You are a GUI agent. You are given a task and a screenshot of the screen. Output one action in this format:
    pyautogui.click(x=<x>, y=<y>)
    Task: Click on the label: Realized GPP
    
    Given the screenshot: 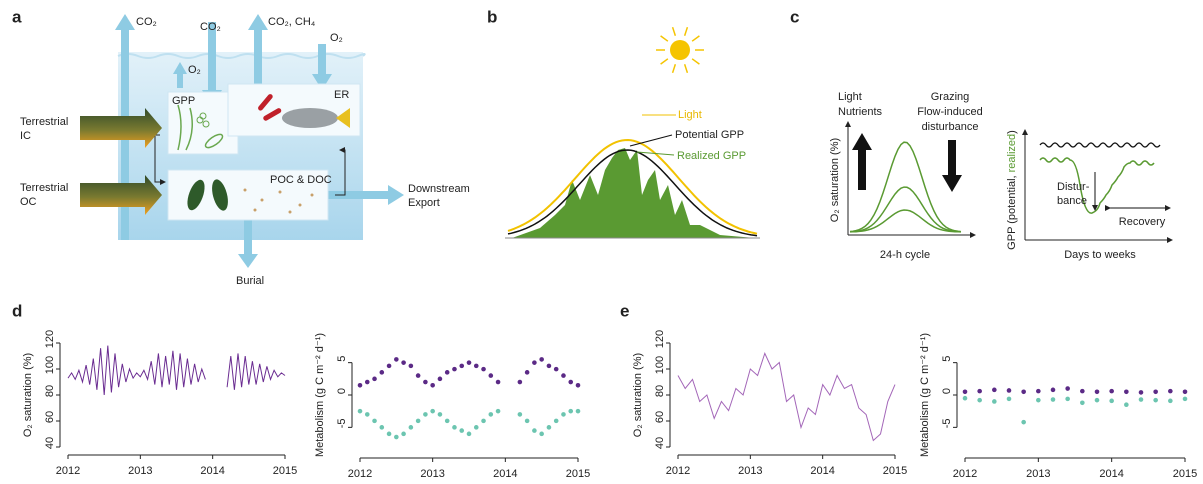 What is the action you would take?
    pyautogui.click(x=711, y=156)
    